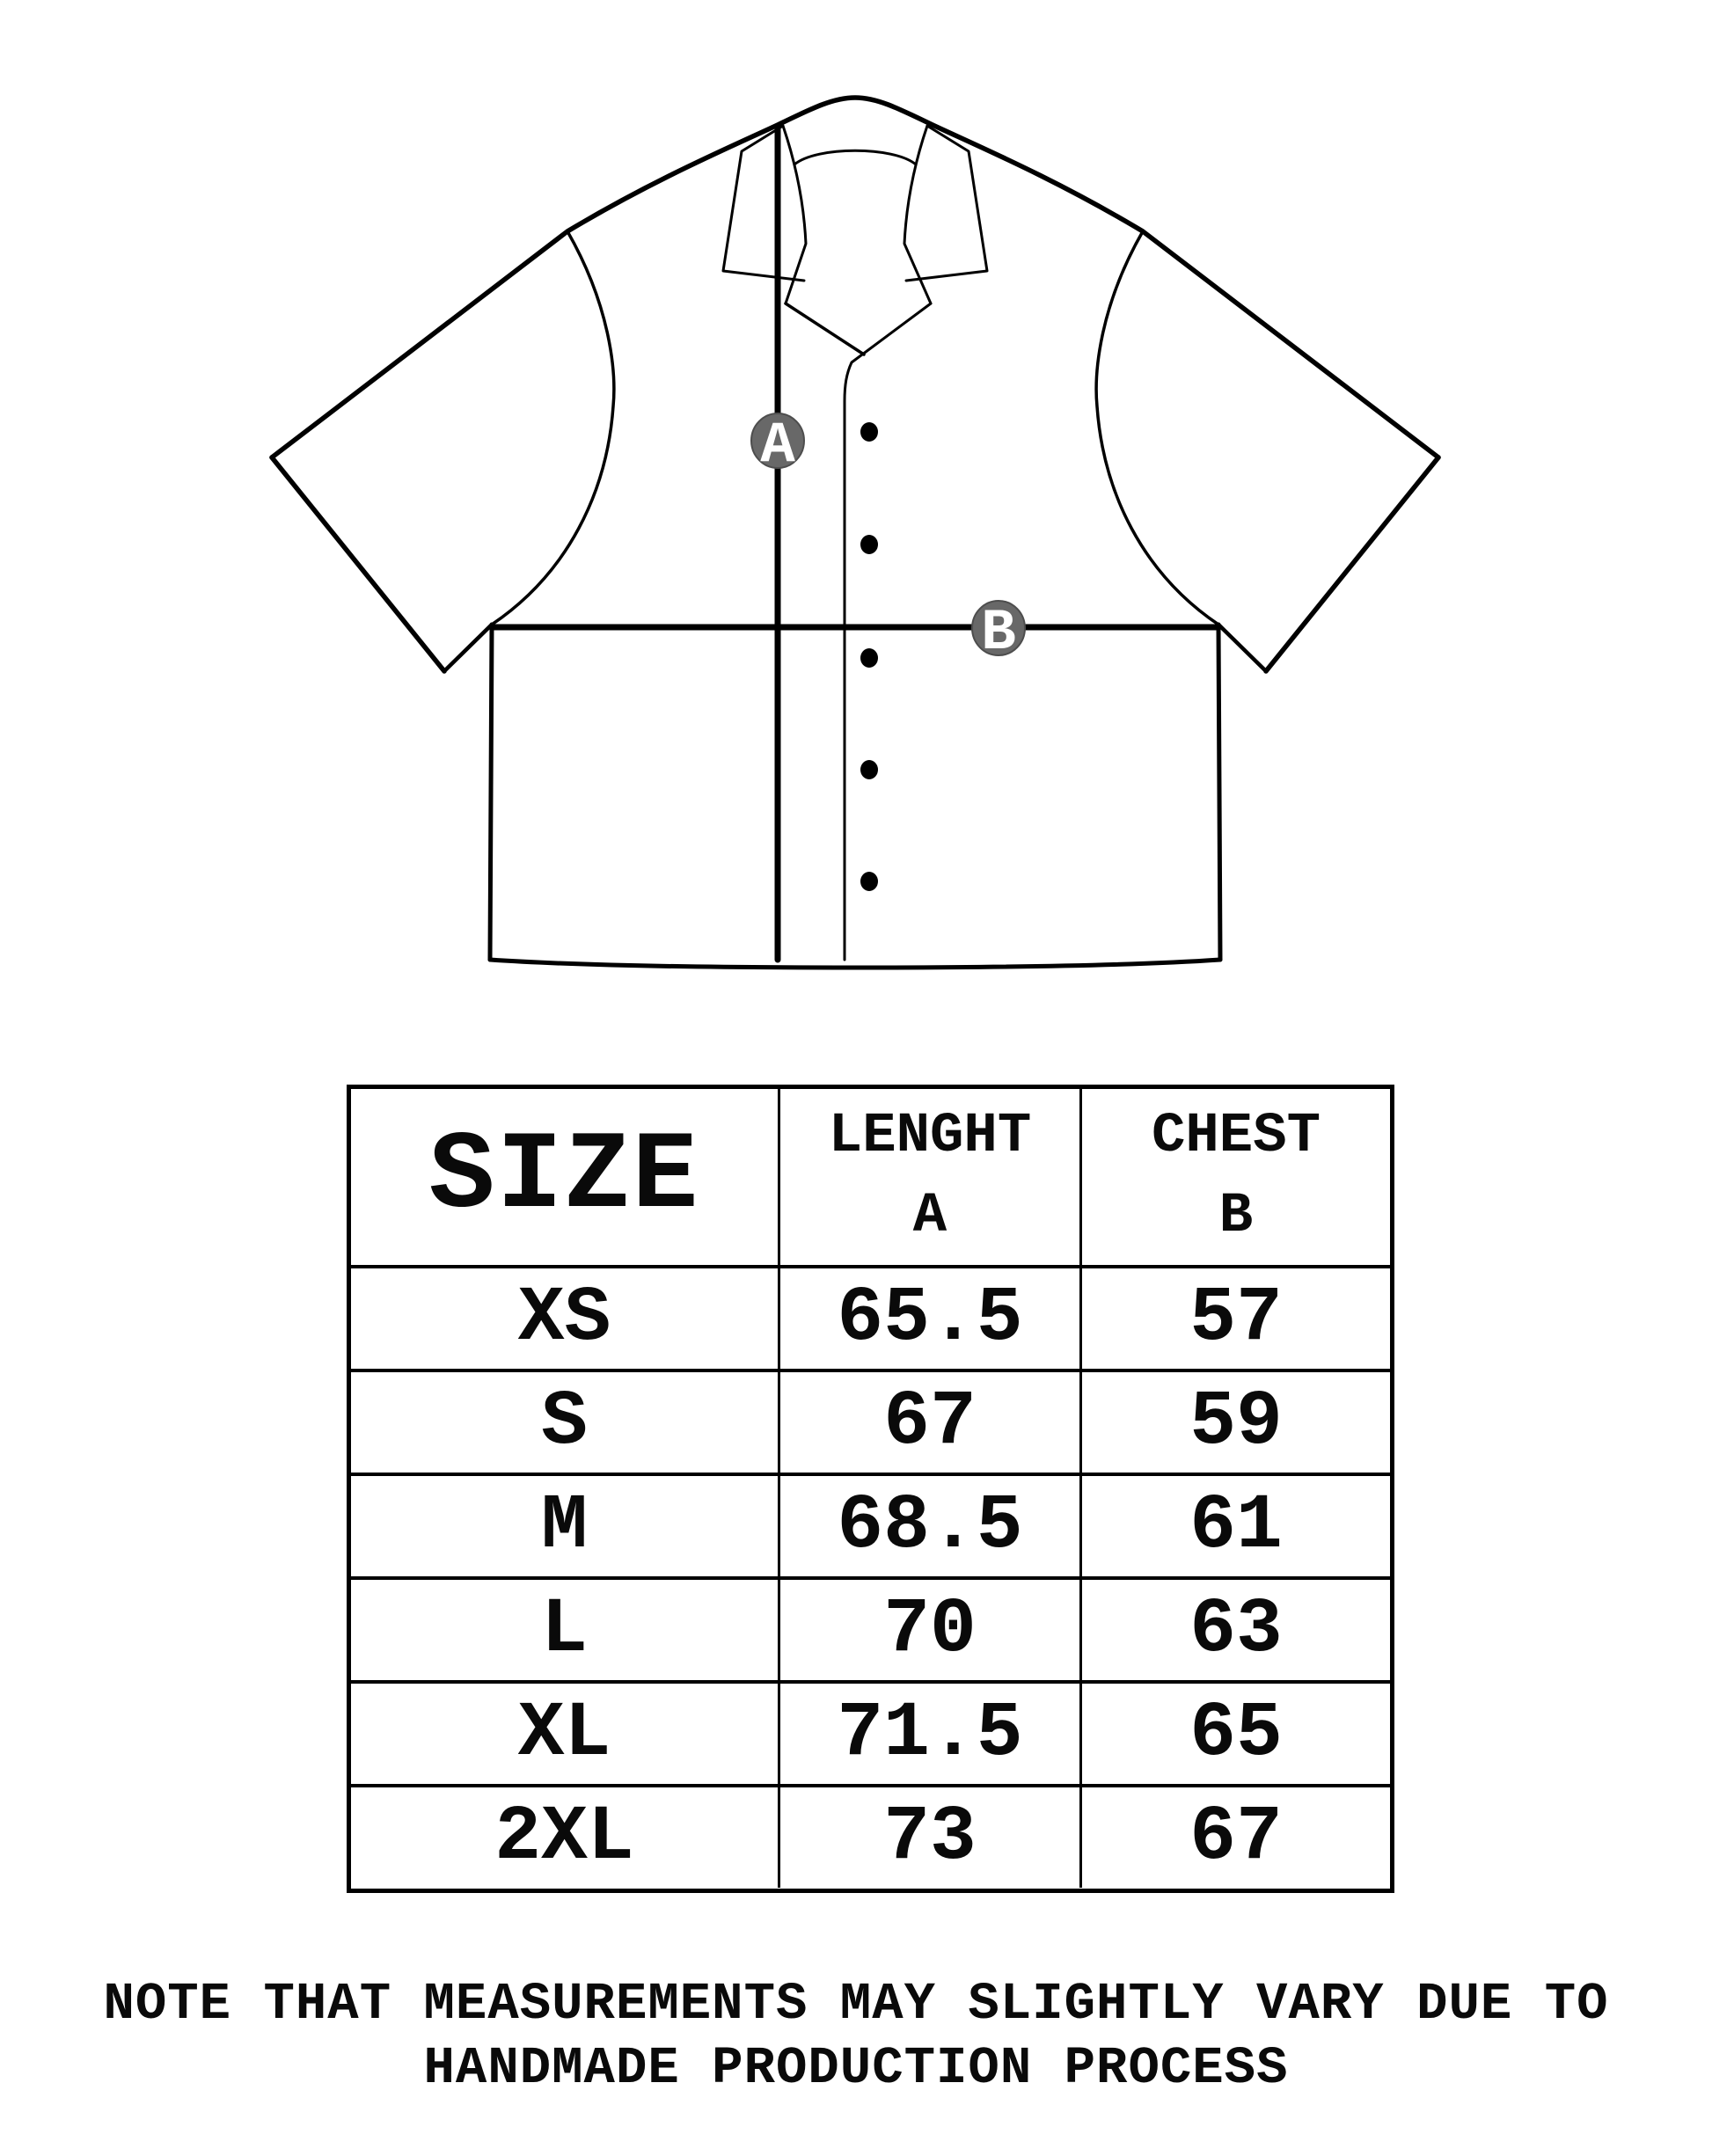 This screenshot has height=2156, width=1712. I want to click on left-lapel-fold, so click(794, 214).